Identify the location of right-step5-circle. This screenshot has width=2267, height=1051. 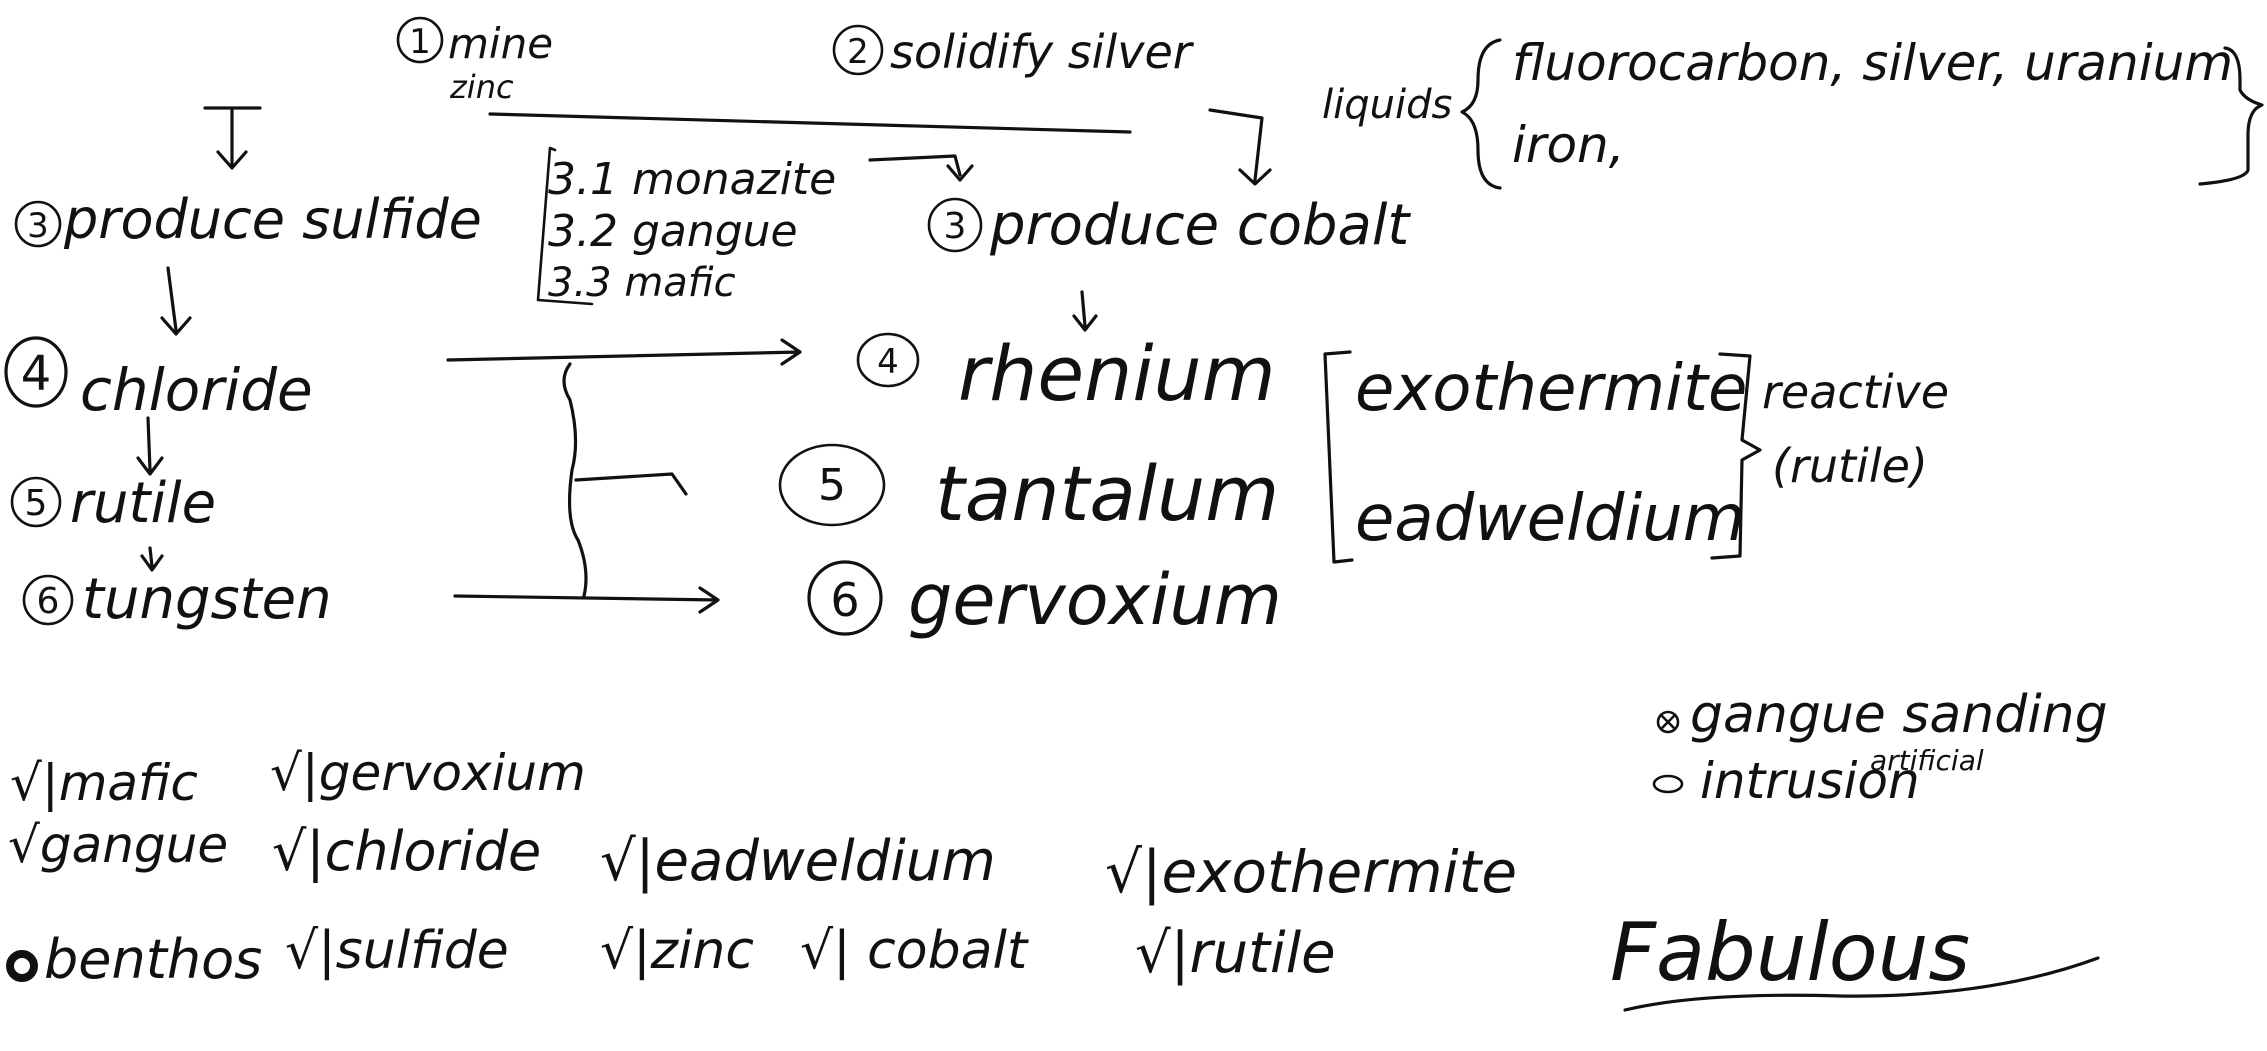
(832, 485).